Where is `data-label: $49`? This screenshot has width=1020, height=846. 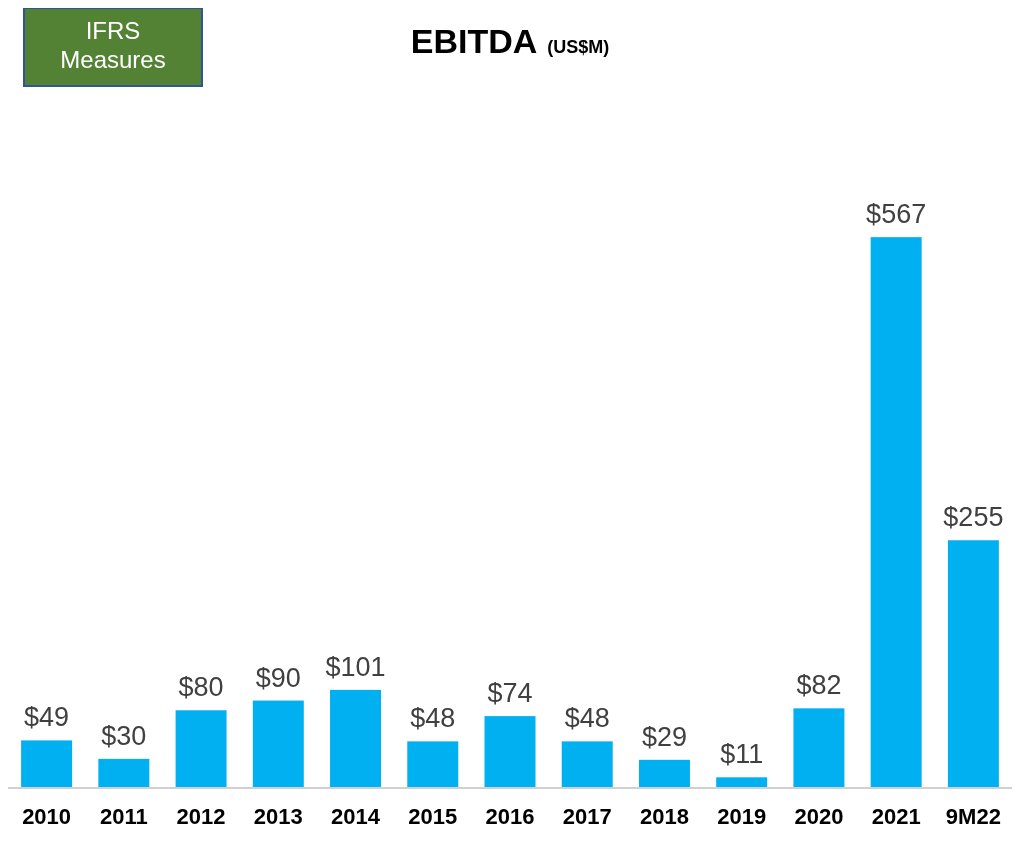 data-label: $49 is located at coordinates (47, 717).